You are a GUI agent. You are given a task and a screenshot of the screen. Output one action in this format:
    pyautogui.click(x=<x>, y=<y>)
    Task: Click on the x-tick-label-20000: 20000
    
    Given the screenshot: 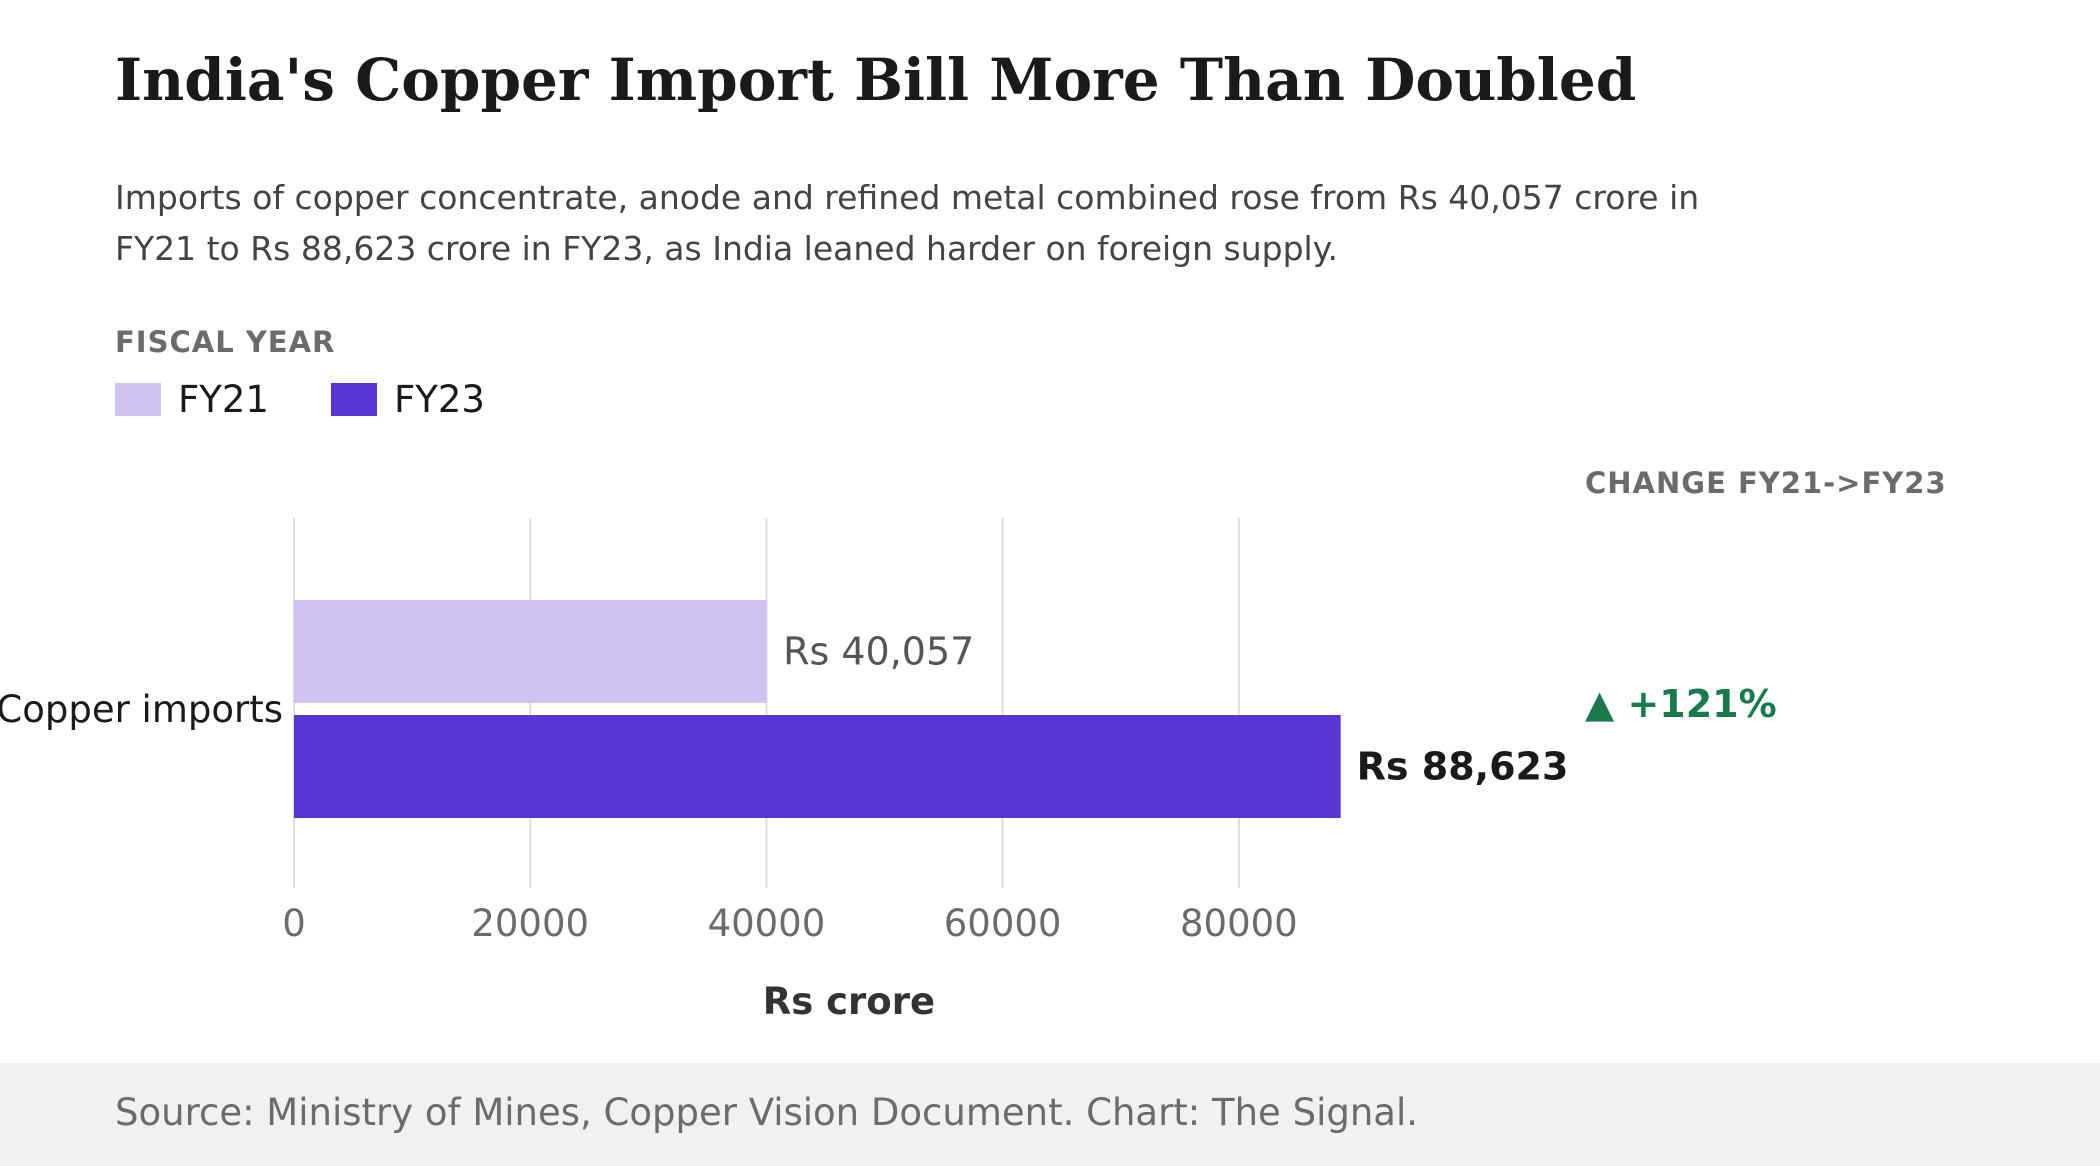 What is the action you would take?
    pyautogui.click(x=530, y=923)
    